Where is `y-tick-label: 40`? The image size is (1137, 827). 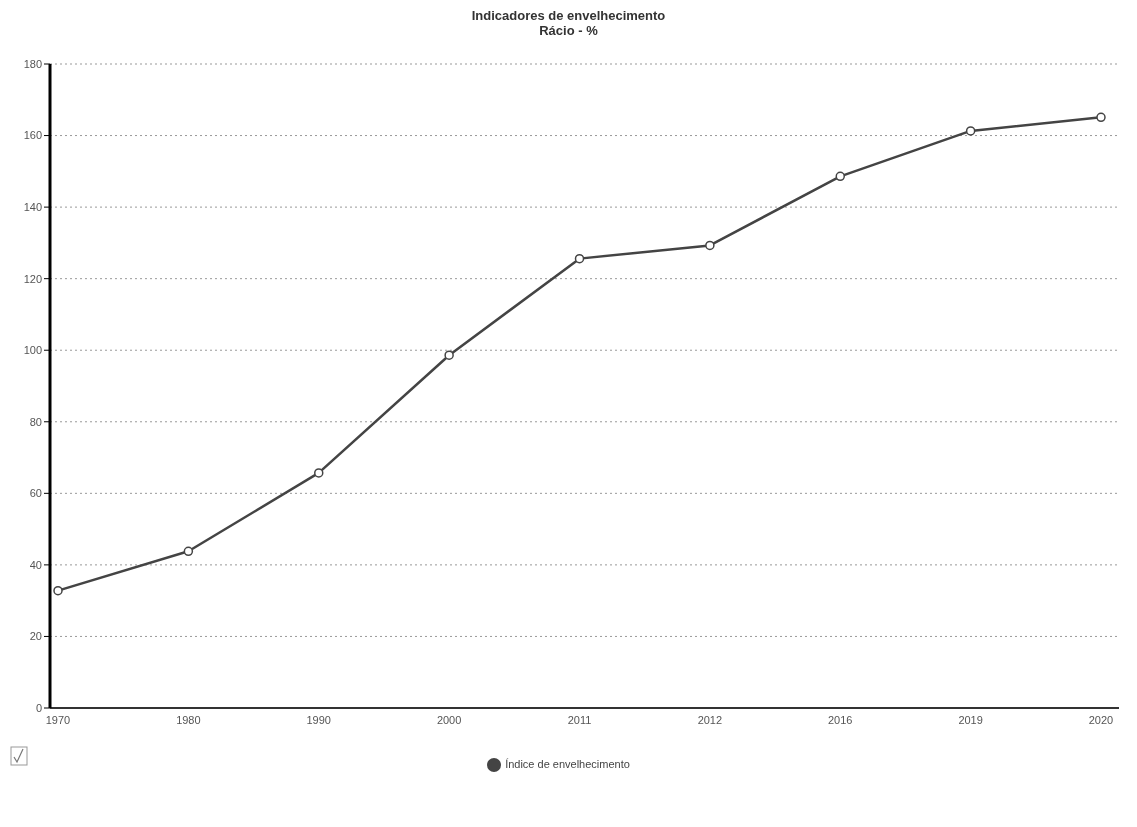
y-tick-label: 40 is located at coordinates (35, 564).